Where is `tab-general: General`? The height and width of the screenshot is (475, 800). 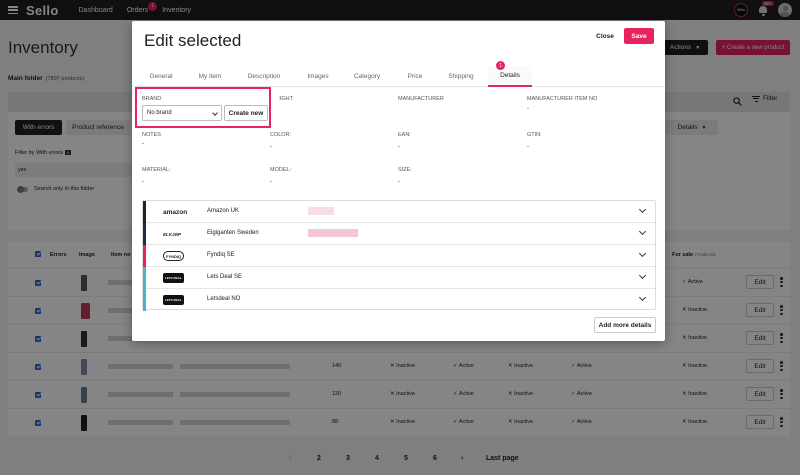 tab-general: General is located at coordinates (161, 76).